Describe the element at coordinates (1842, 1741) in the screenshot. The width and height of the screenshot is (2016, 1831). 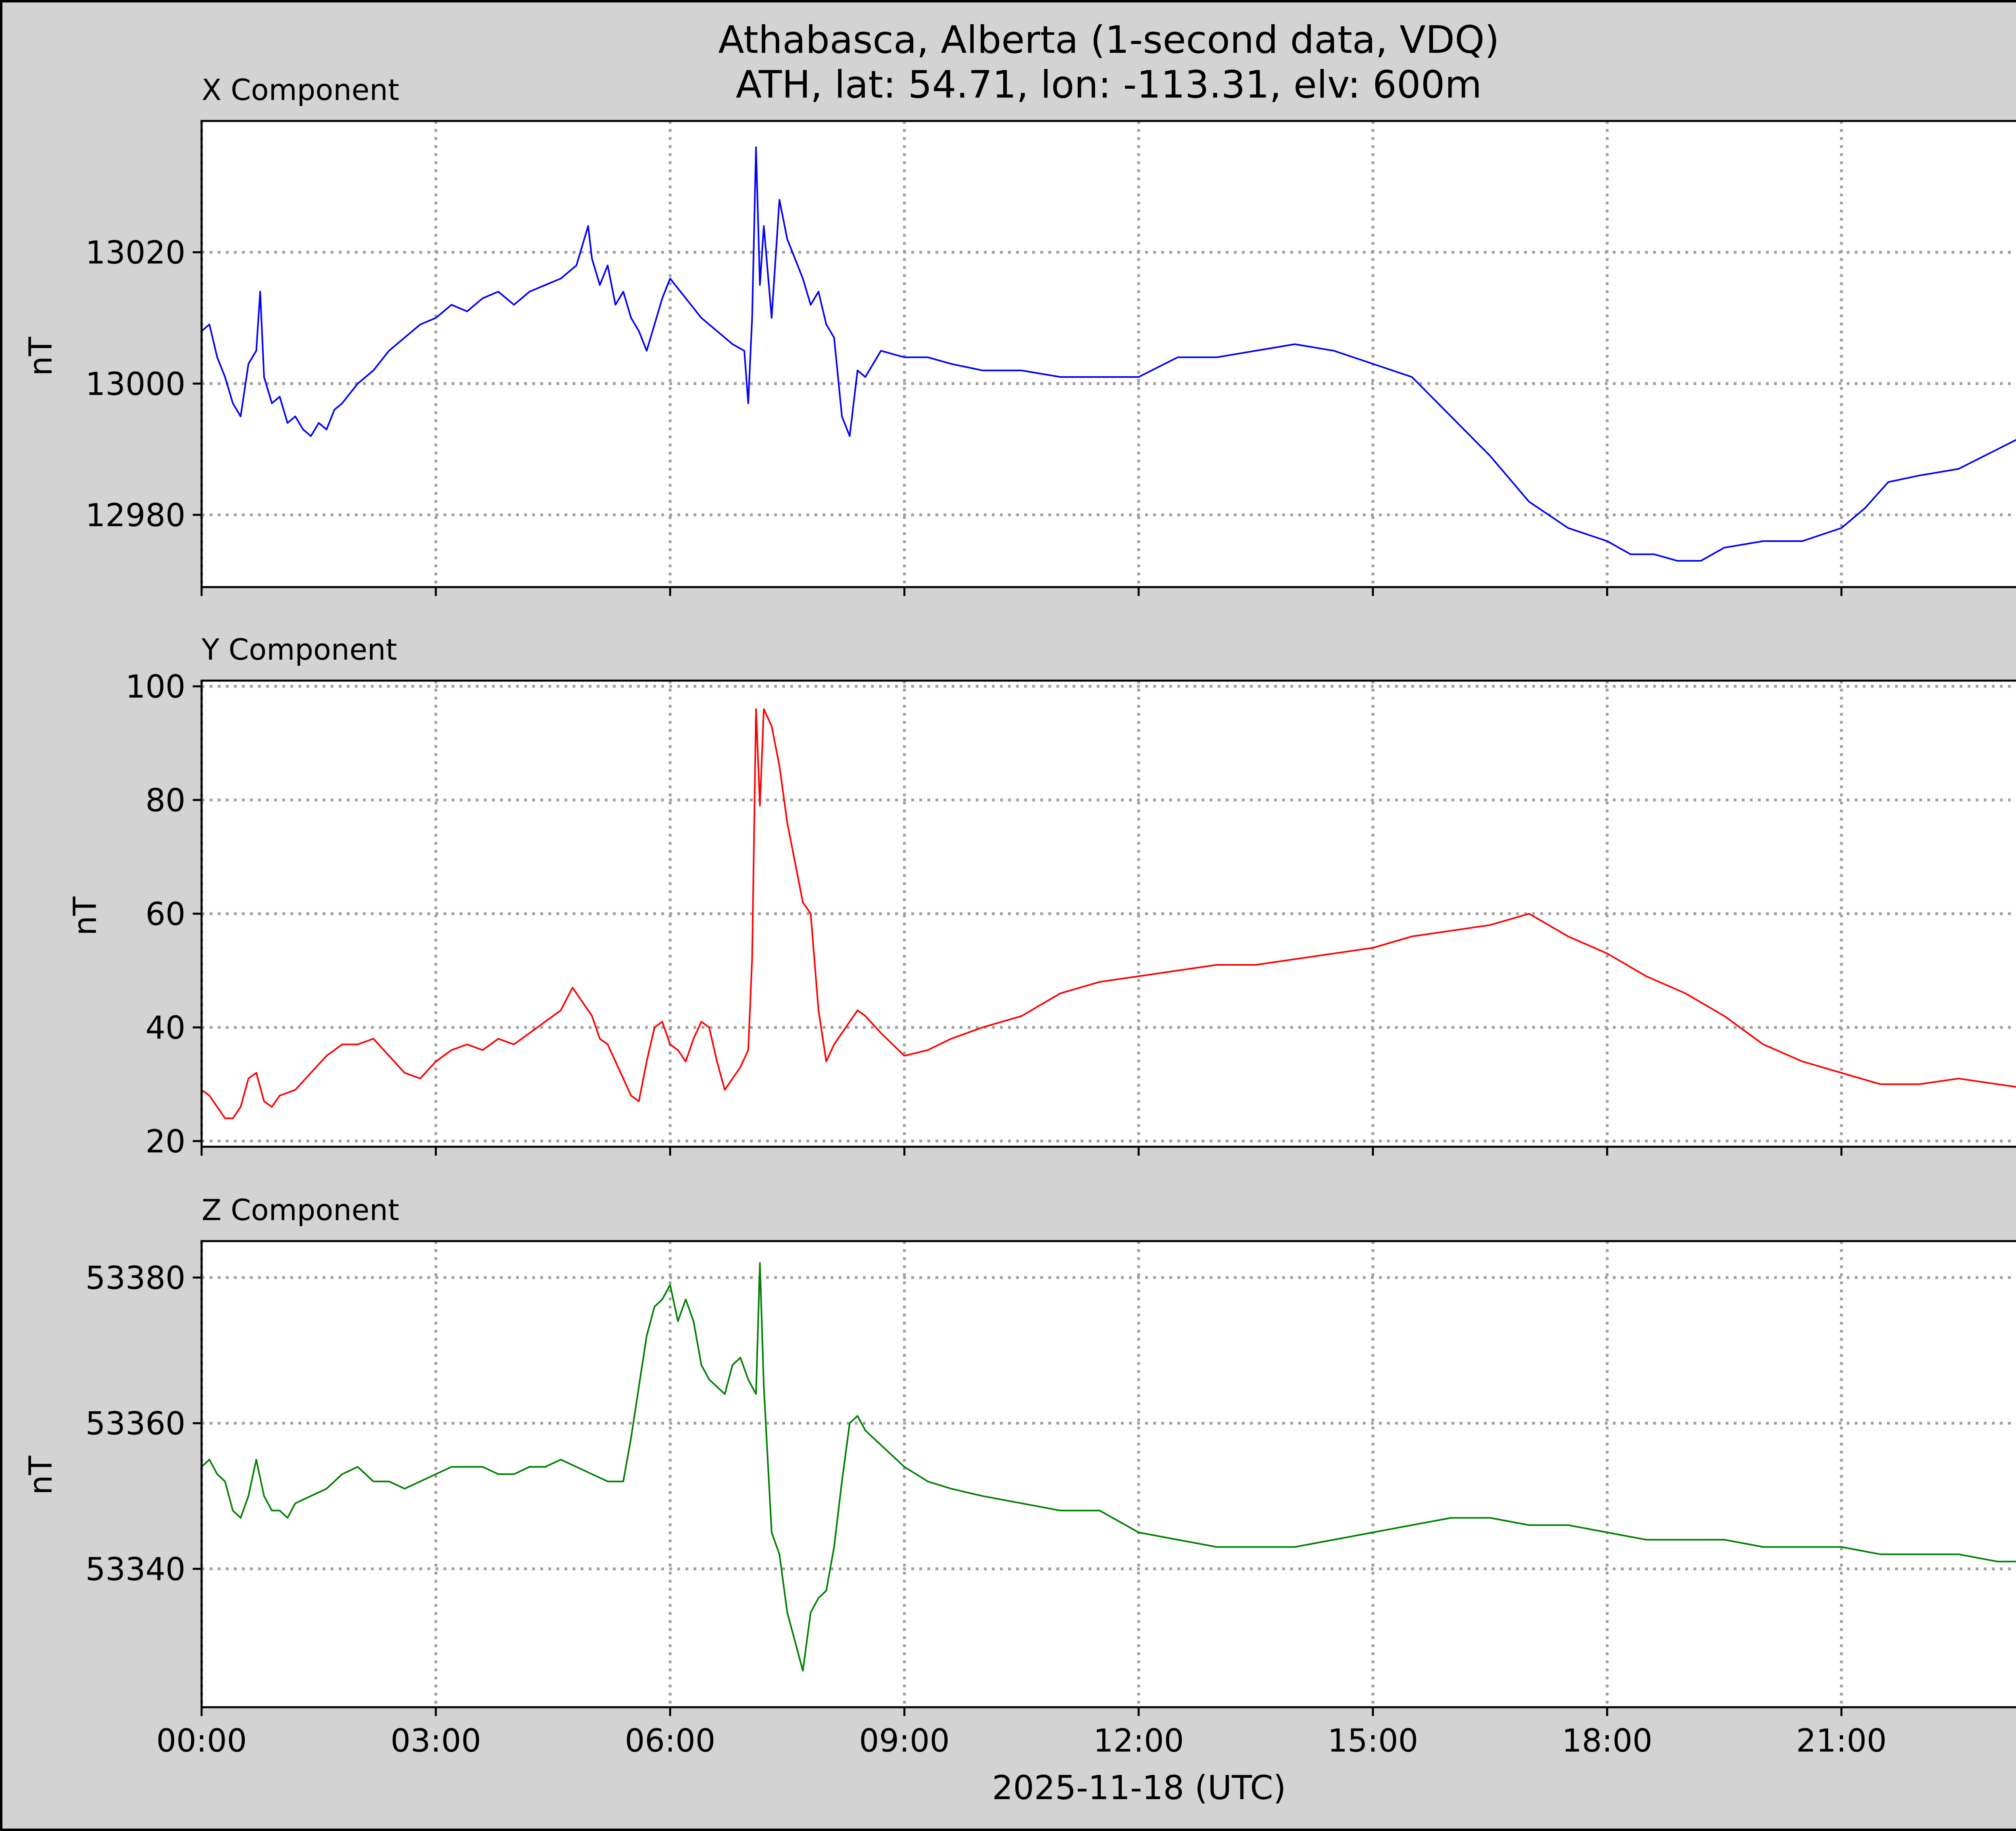
I see `x-tick-label: 21:00` at that location.